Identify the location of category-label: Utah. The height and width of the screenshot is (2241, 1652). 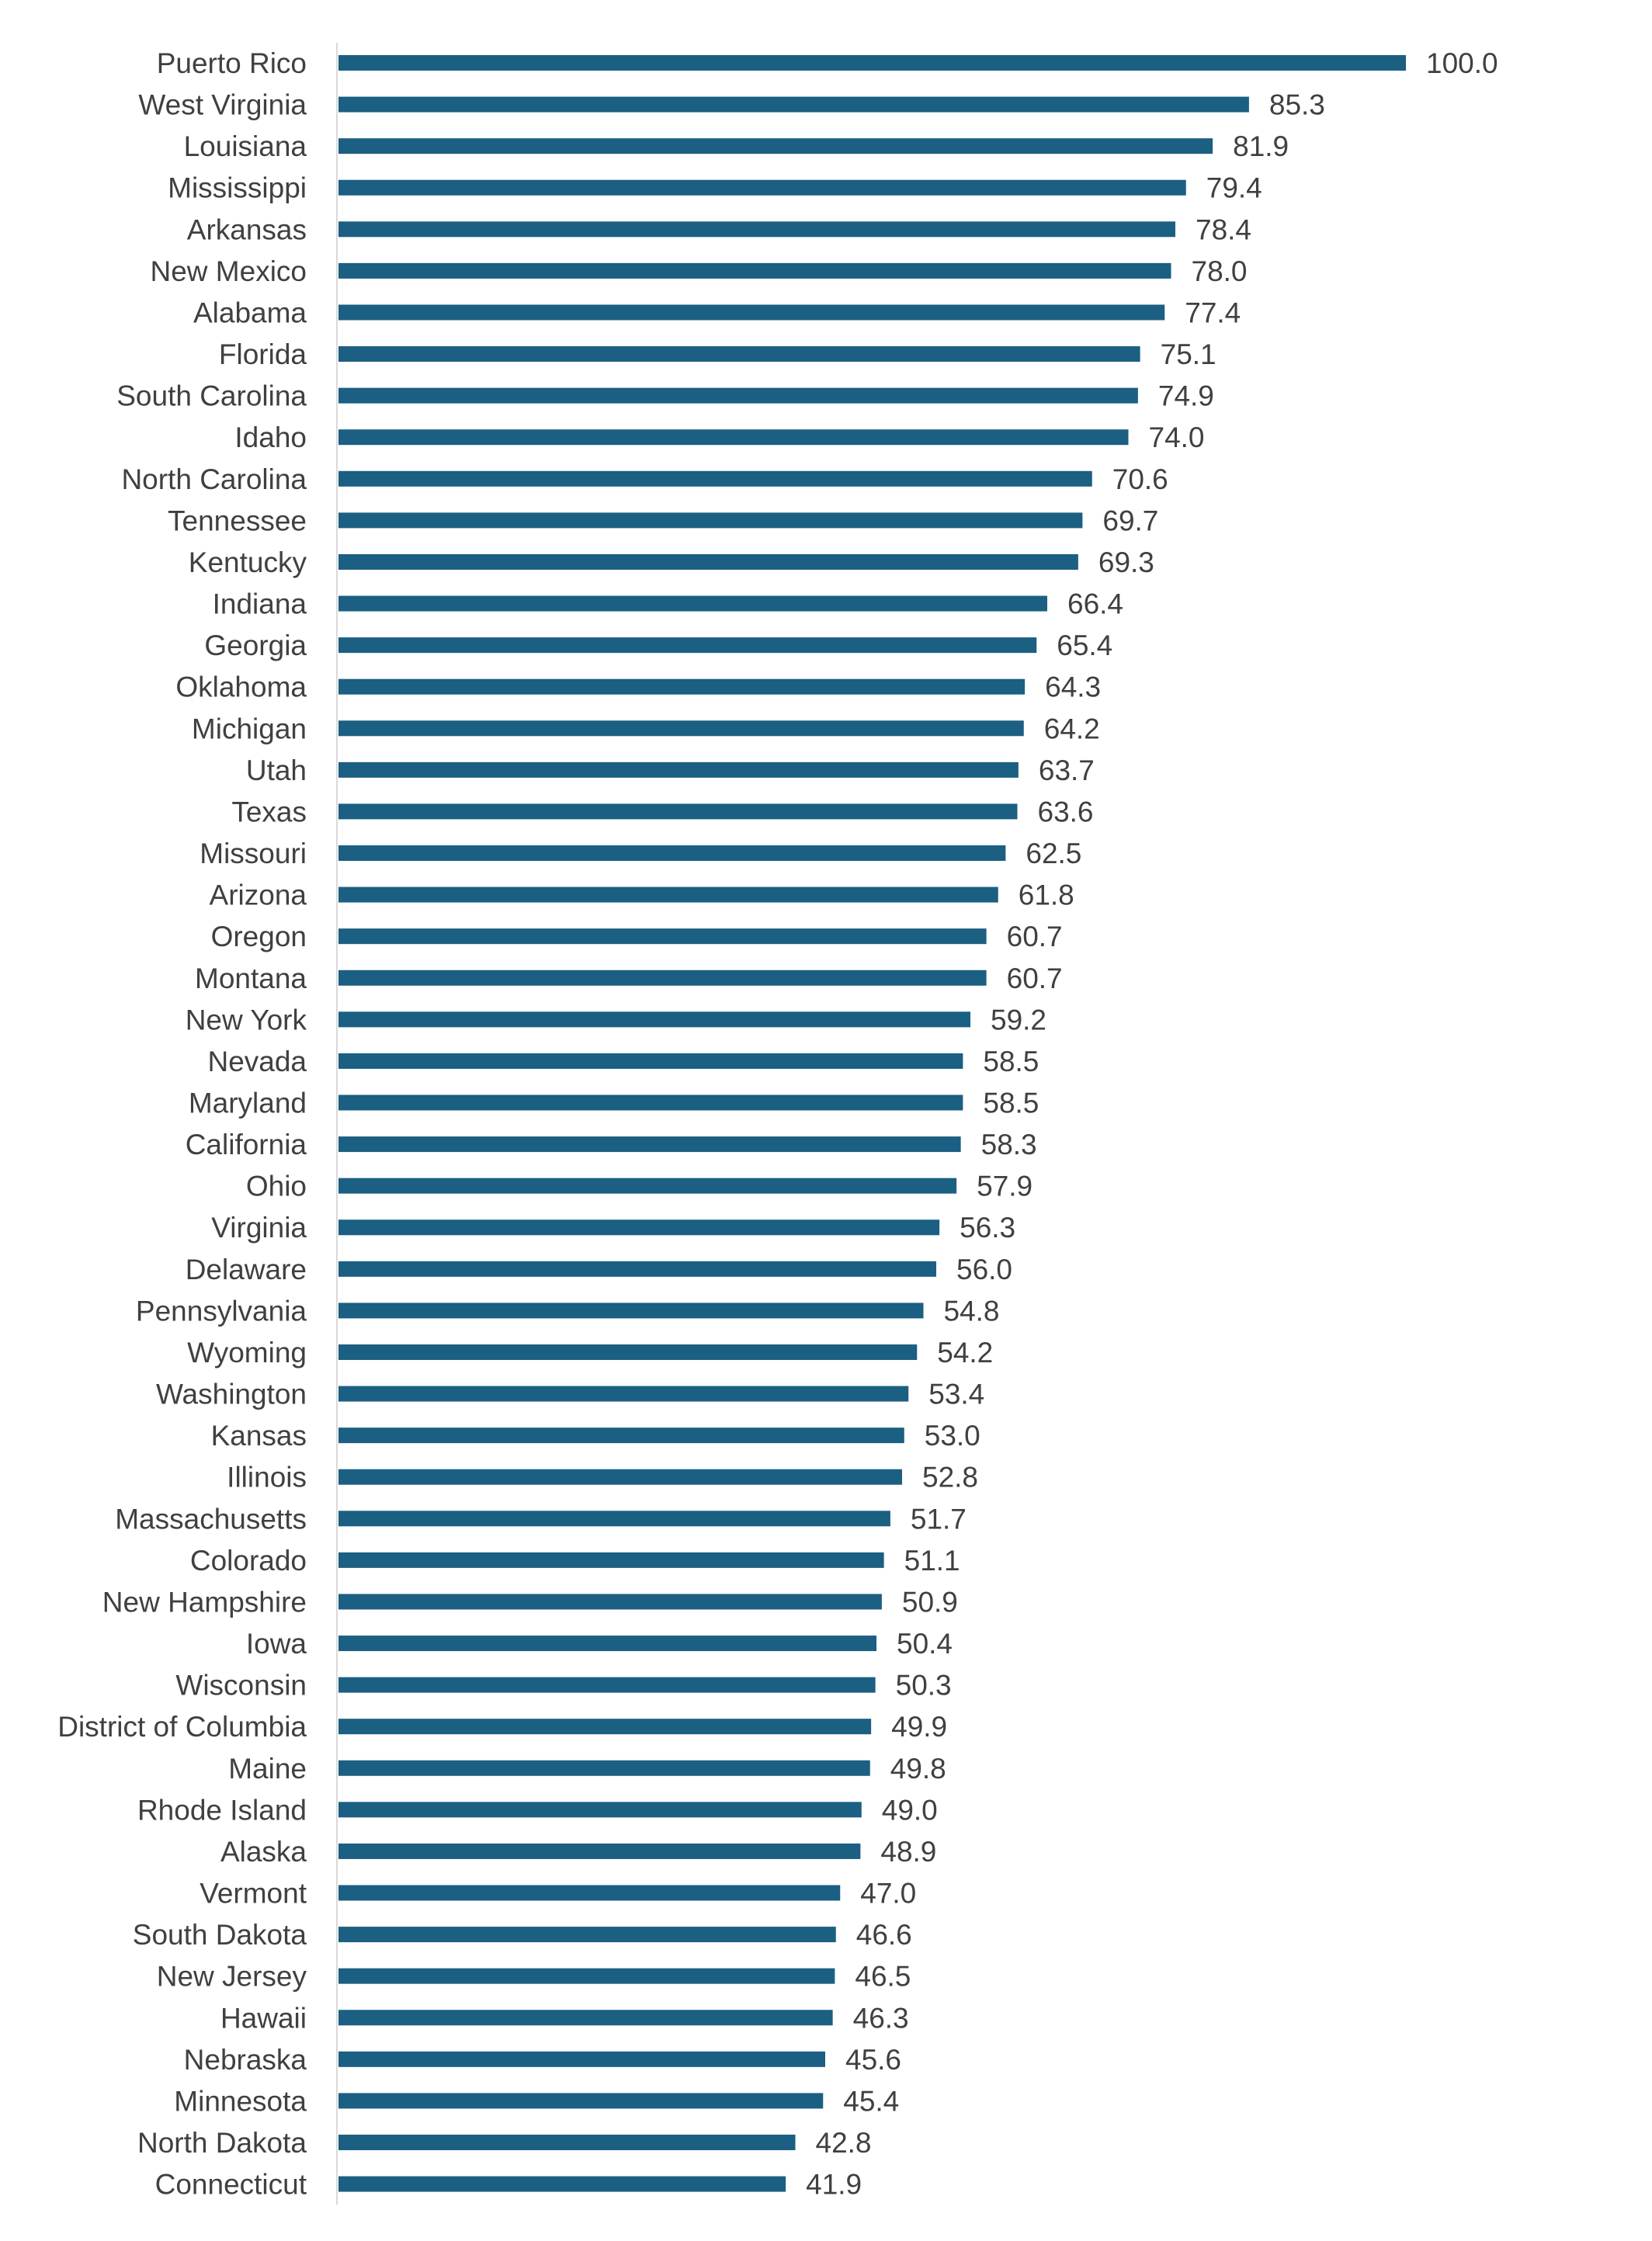
(276, 770).